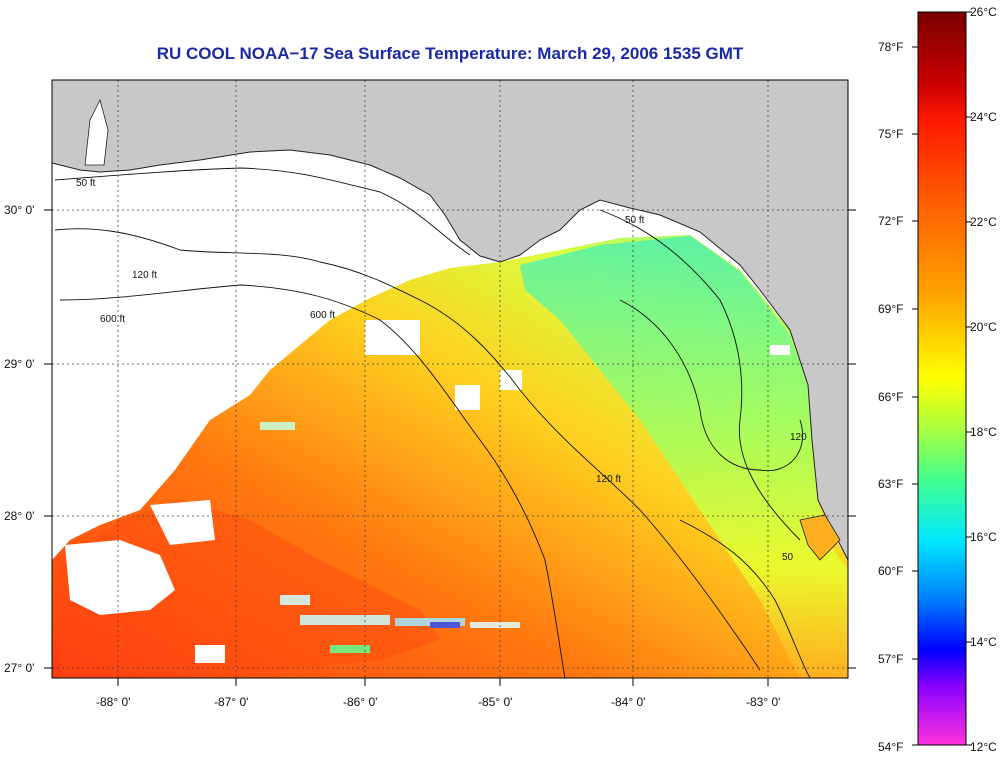 The height and width of the screenshot is (761, 1008). I want to click on lat-label-28n: 28° 0', so click(19, 516).